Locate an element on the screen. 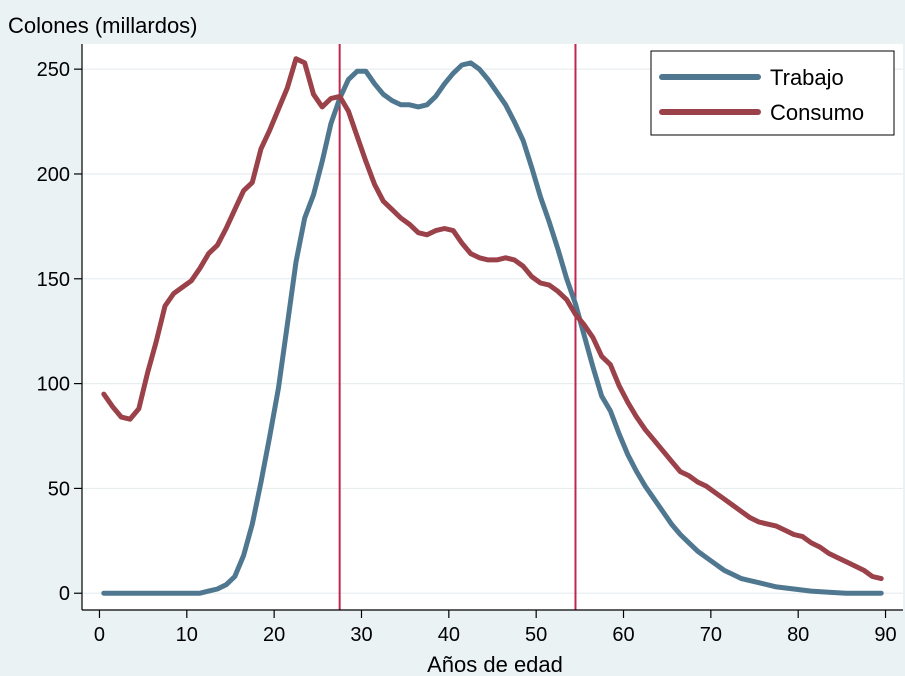 The width and height of the screenshot is (905, 676). y-tick-label: 250 is located at coordinates (53, 70).